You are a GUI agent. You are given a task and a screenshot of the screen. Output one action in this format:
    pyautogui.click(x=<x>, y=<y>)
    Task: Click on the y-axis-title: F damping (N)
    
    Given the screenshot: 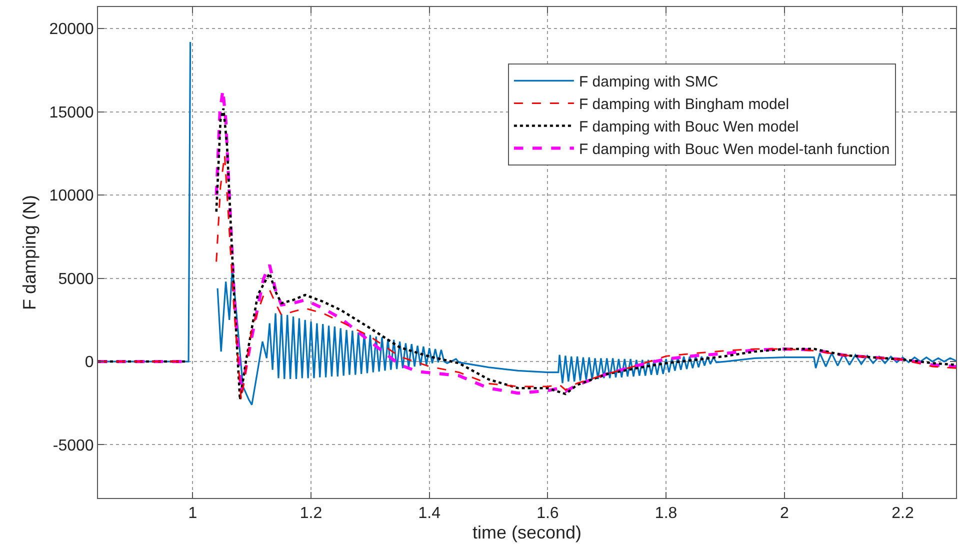 What is the action you would take?
    pyautogui.click(x=30, y=252)
    